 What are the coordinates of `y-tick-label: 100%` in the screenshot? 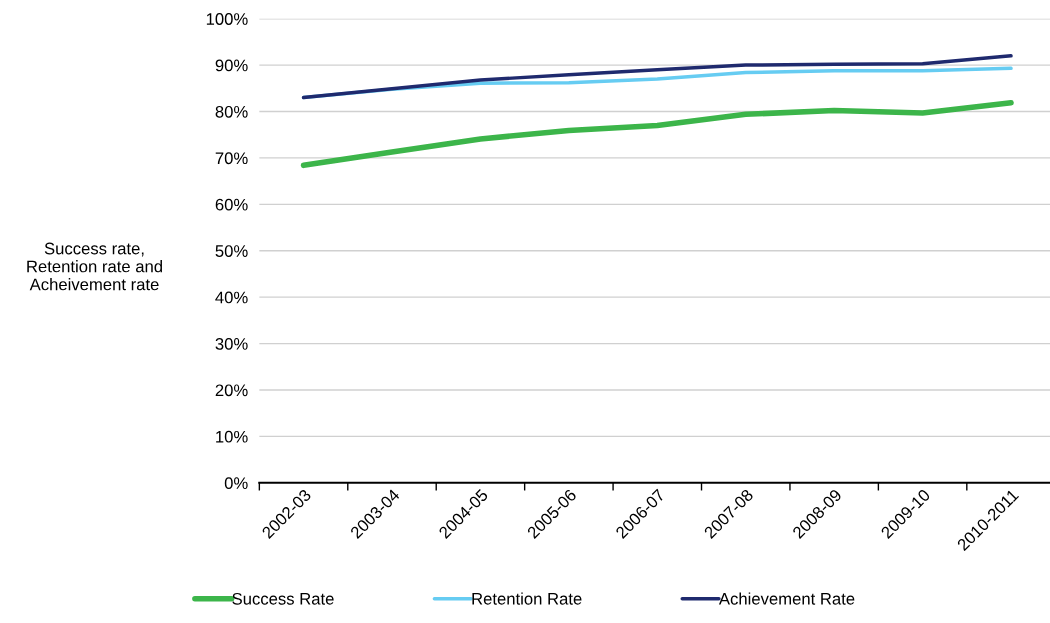 It's located at (227, 19).